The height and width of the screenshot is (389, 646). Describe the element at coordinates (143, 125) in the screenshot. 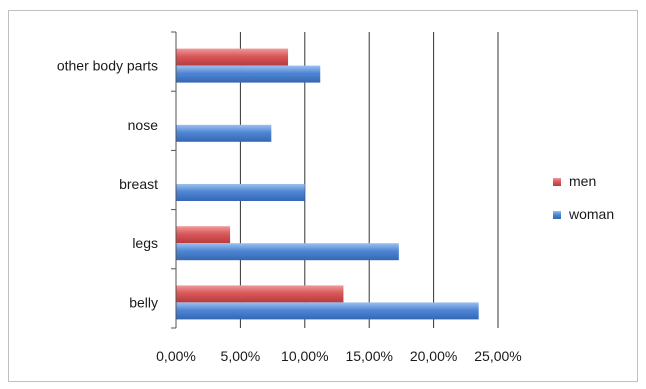

I see `category-label: nose` at that location.